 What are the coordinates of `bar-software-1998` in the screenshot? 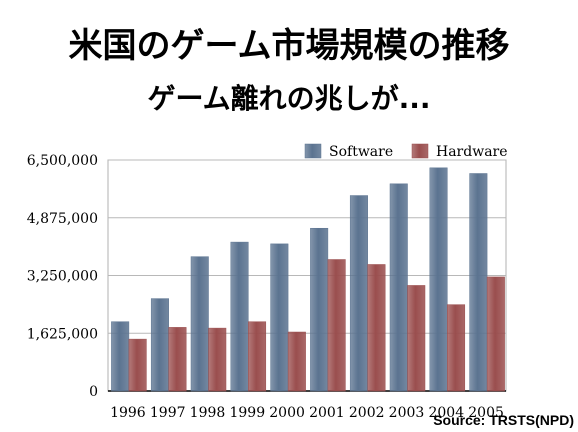 It's located at (199, 324).